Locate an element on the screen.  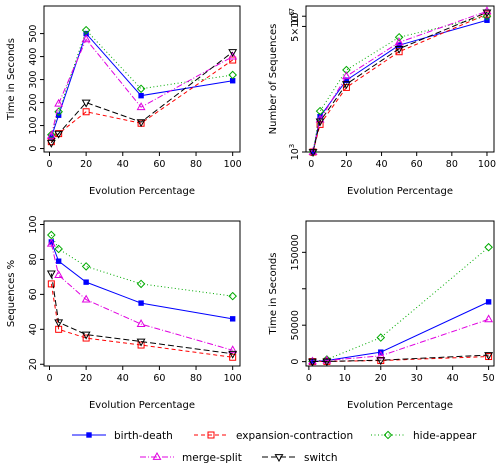
series-expansion-contraction is located at coordinates (400, 83).